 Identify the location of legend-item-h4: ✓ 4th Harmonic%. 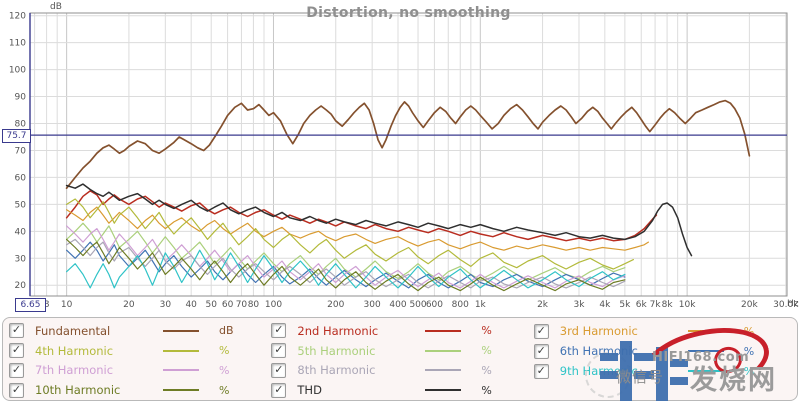
(140, 351).